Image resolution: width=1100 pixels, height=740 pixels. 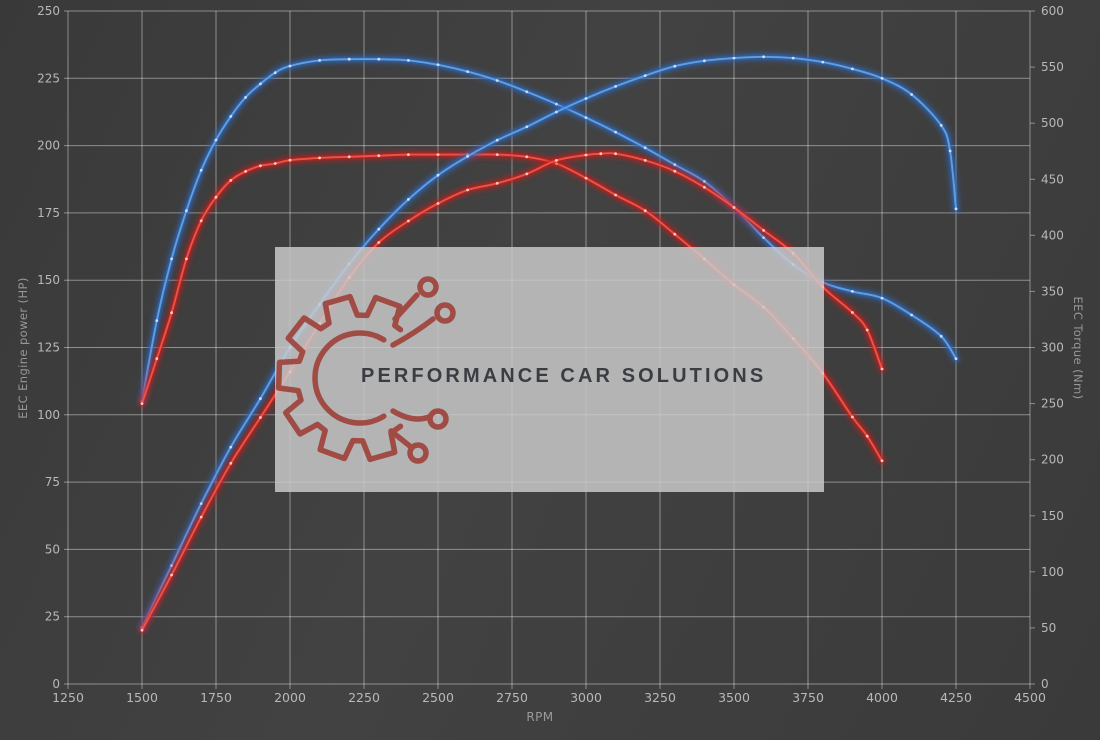 What do you see at coordinates (808, 697) in the screenshot?
I see `x-tick-label: 3750` at bounding box center [808, 697].